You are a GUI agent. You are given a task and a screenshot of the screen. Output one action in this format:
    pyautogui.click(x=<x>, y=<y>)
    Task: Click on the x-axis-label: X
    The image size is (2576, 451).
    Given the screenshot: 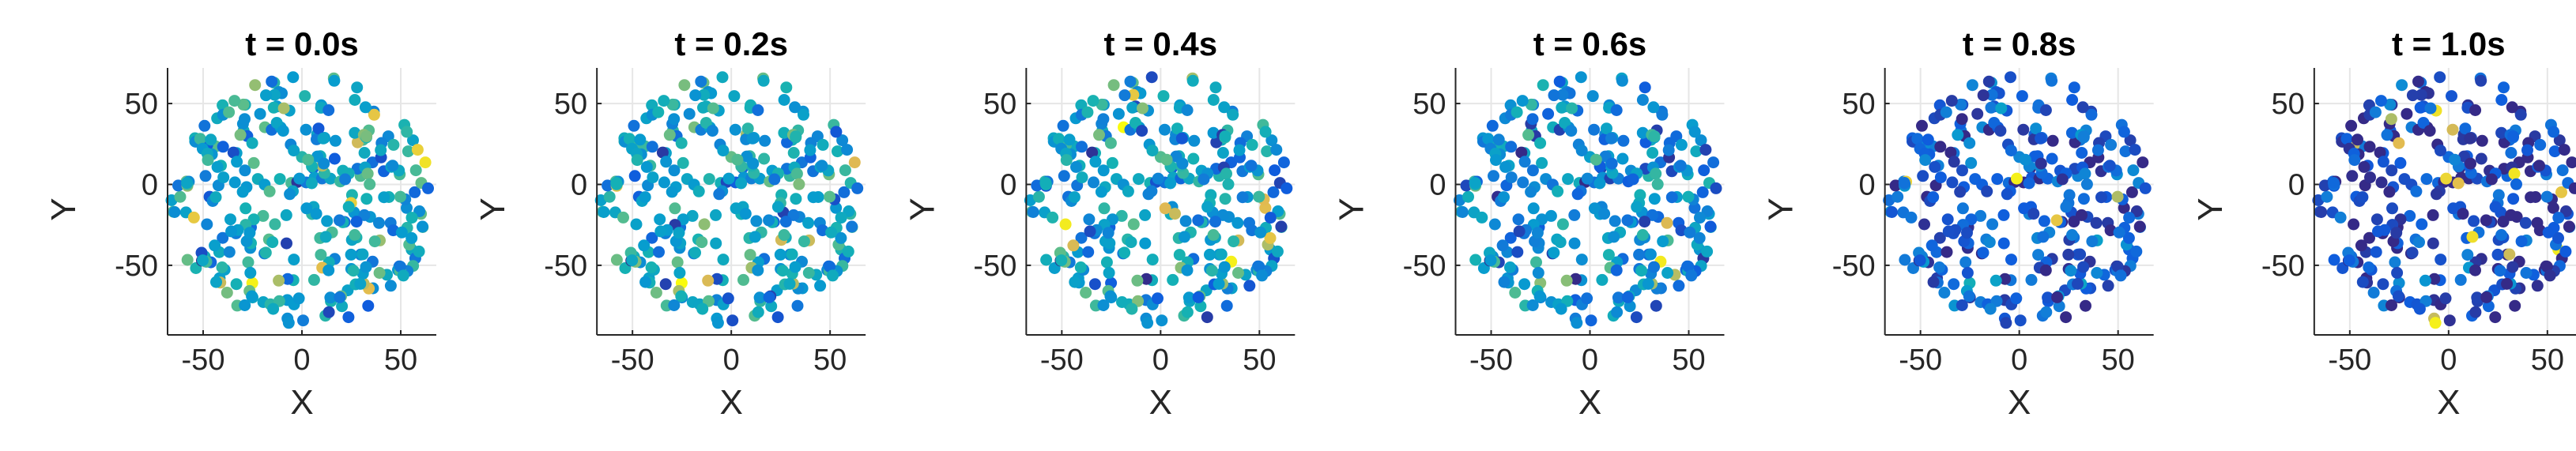 What is the action you would take?
    pyautogui.click(x=1589, y=403)
    